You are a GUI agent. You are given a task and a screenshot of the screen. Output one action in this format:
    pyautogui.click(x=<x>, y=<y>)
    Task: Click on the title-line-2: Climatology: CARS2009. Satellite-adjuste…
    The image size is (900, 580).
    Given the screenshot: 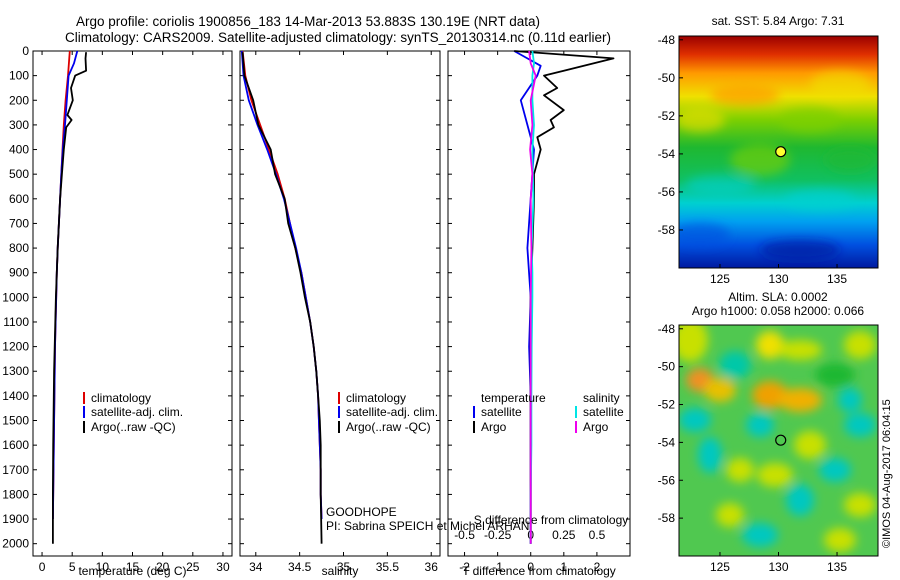 What is the action you would take?
    pyautogui.click(x=338, y=37)
    